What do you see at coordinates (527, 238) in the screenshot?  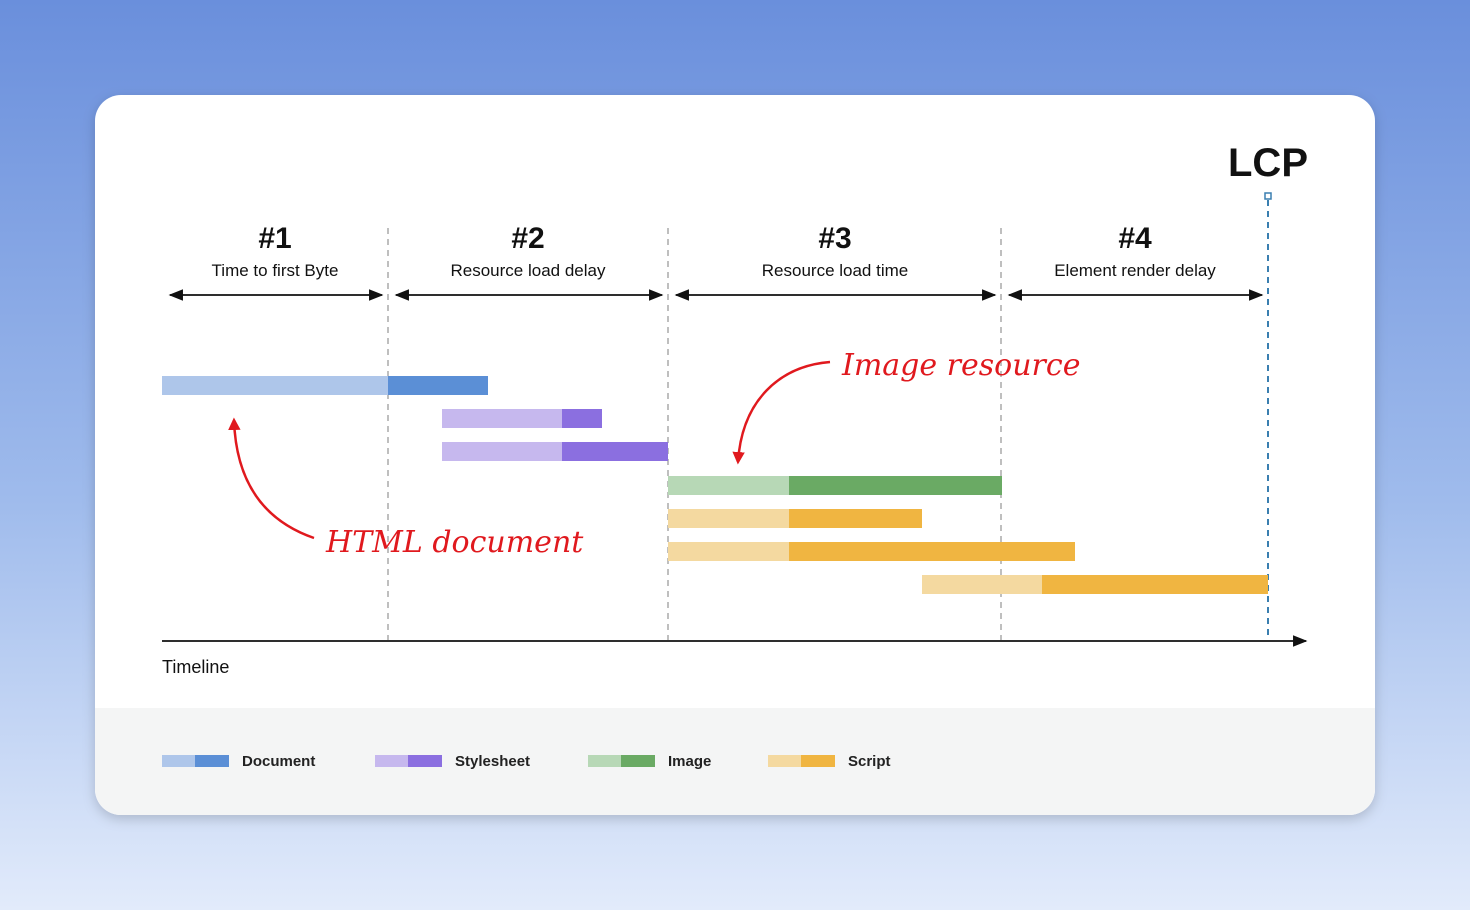 I see `phase-number: #2` at bounding box center [527, 238].